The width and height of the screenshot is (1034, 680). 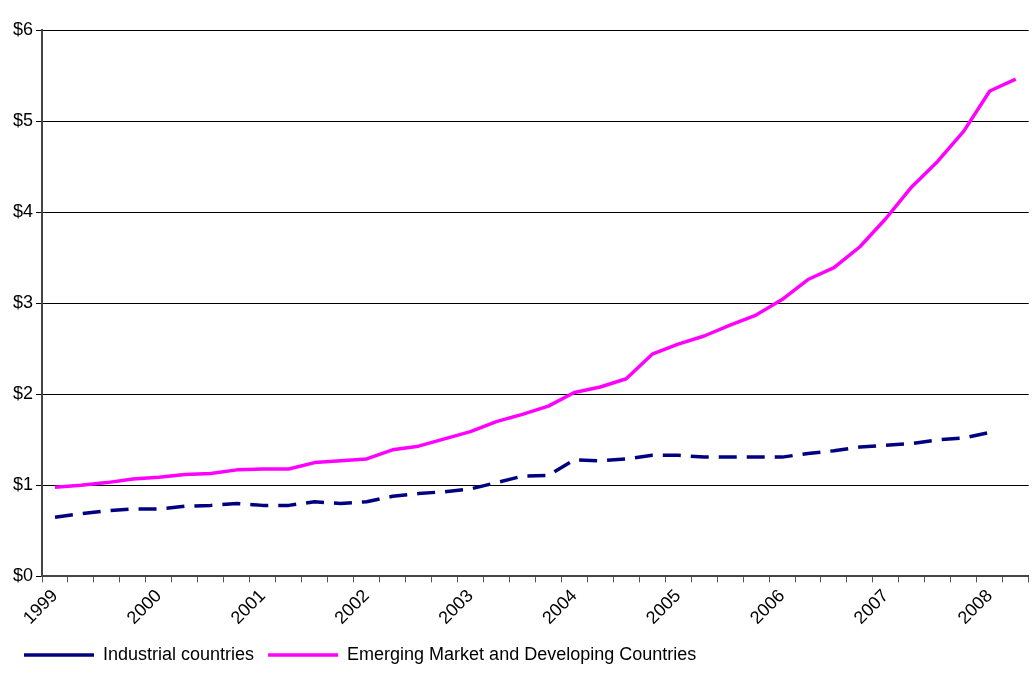 What do you see at coordinates (23, 211) in the screenshot?
I see `y-tick-label: $4` at bounding box center [23, 211].